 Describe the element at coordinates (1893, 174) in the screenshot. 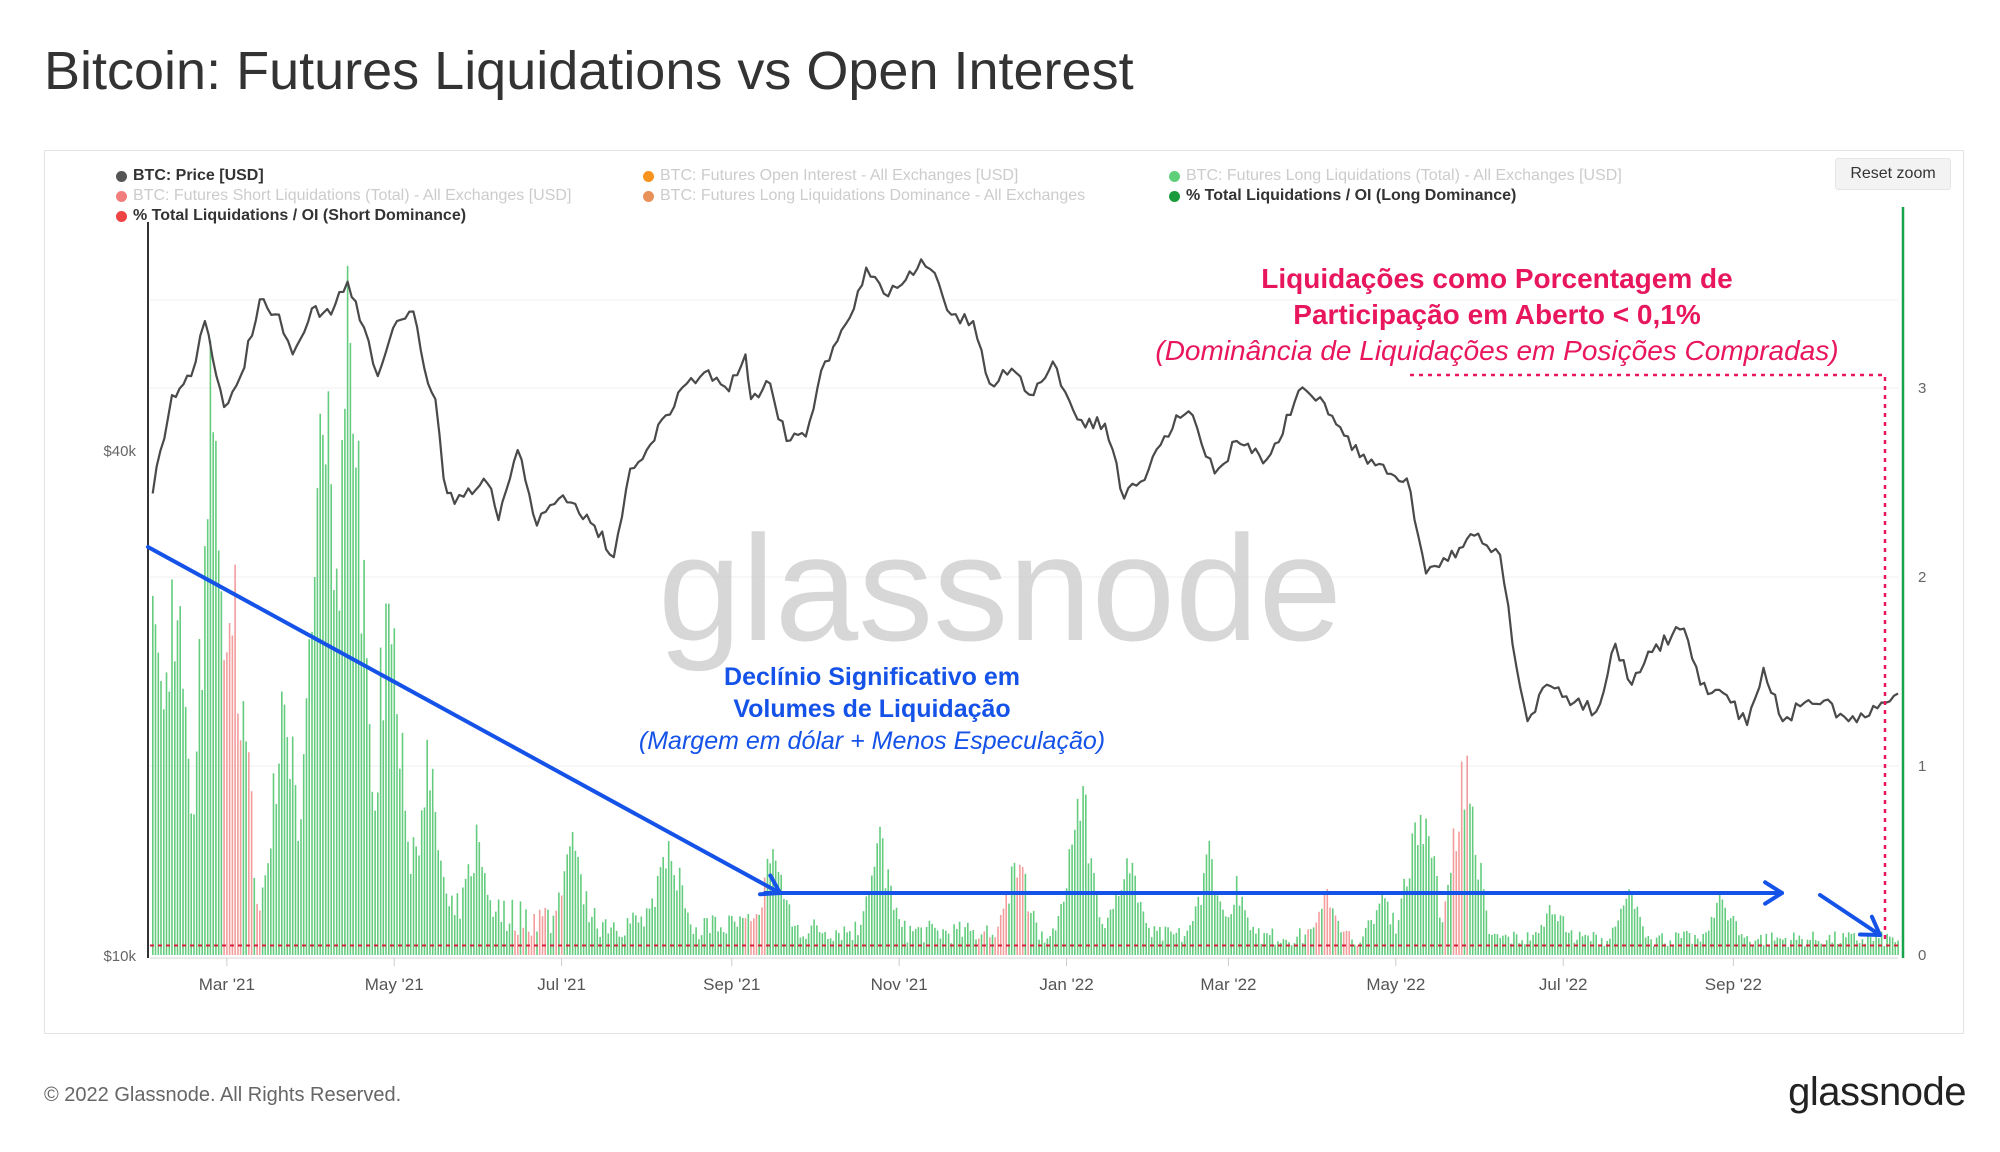

I see `reset-zoom-button: Reset zoom` at that location.